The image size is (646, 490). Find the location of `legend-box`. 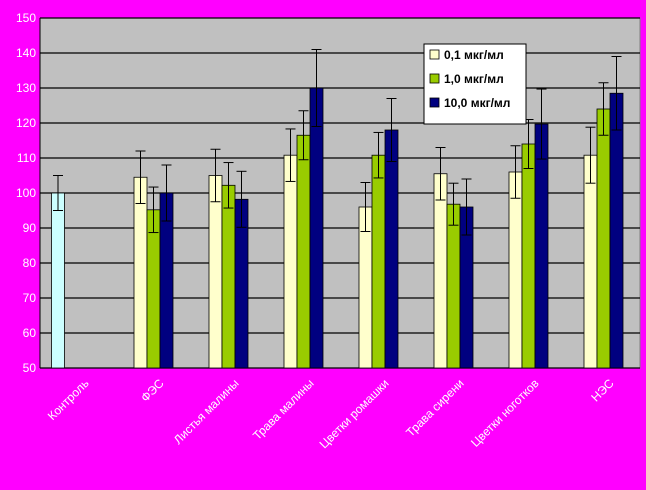

legend-box is located at coordinates (475, 84).